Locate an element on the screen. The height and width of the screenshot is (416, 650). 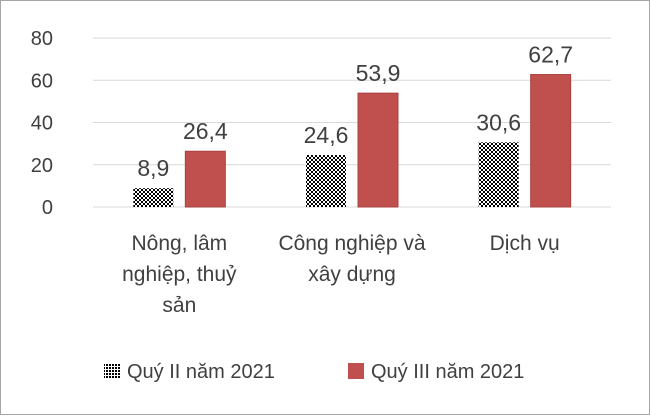
data-label: 26,4 is located at coordinates (205, 131).